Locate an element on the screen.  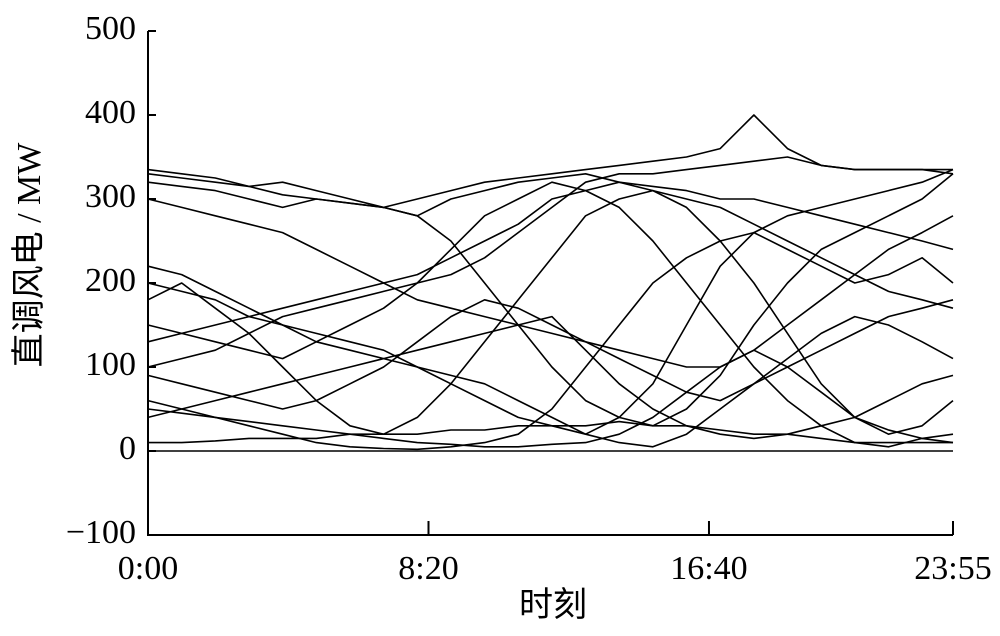
y-tick-label: 400 is located at coordinates (110, 112).